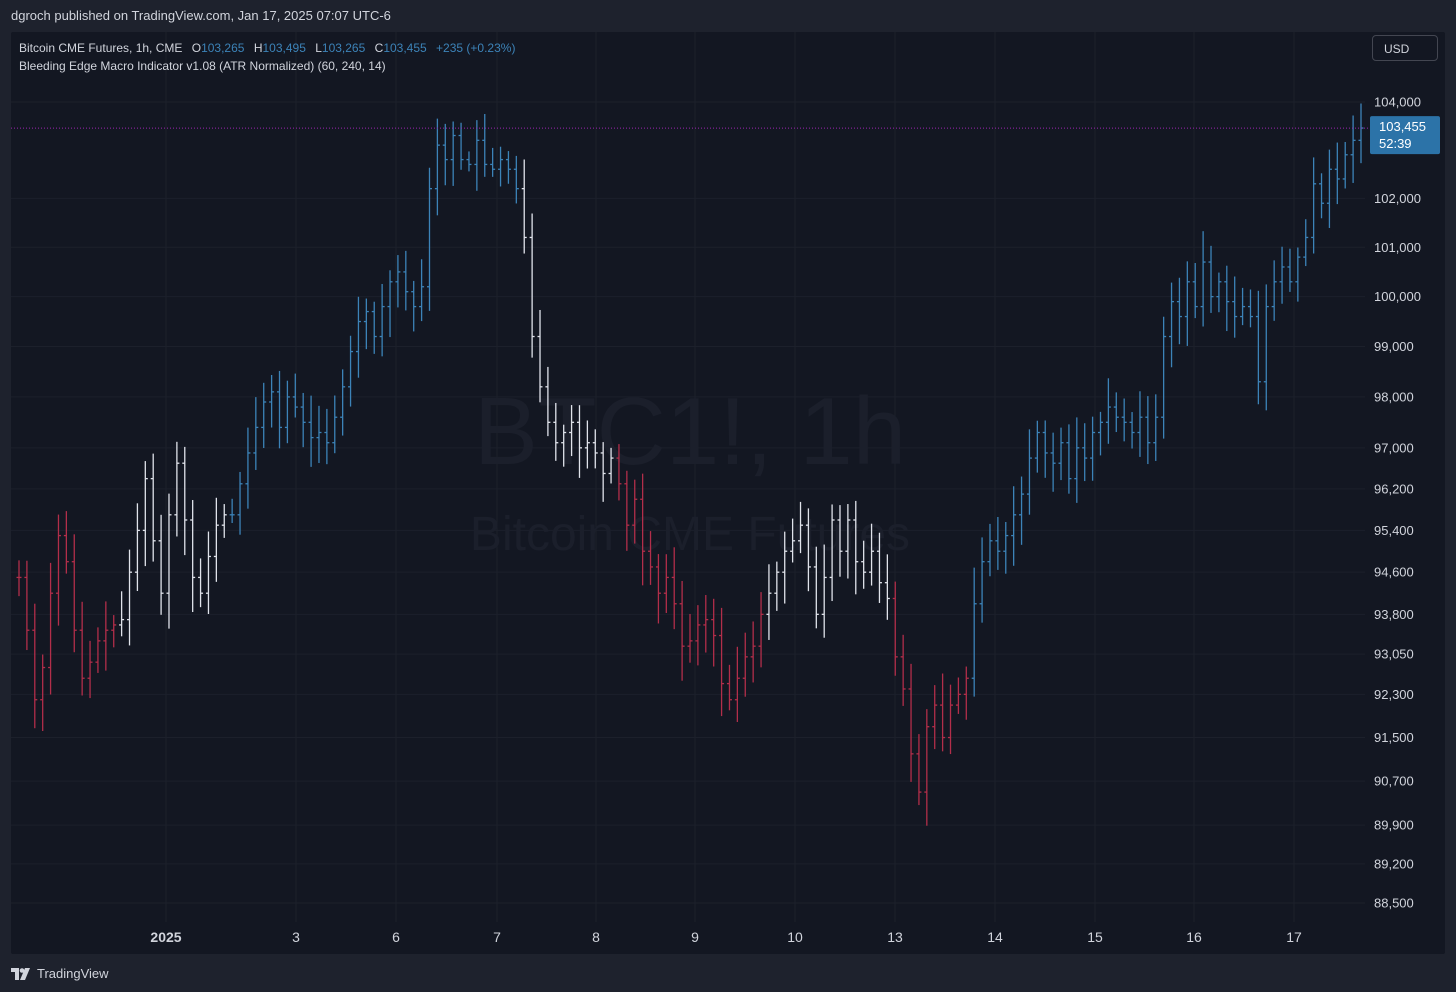  What do you see at coordinates (101, 48) in the screenshot?
I see `symbol-name: Bitcoin CME Futures, 1h, CME` at bounding box center [101, 48].